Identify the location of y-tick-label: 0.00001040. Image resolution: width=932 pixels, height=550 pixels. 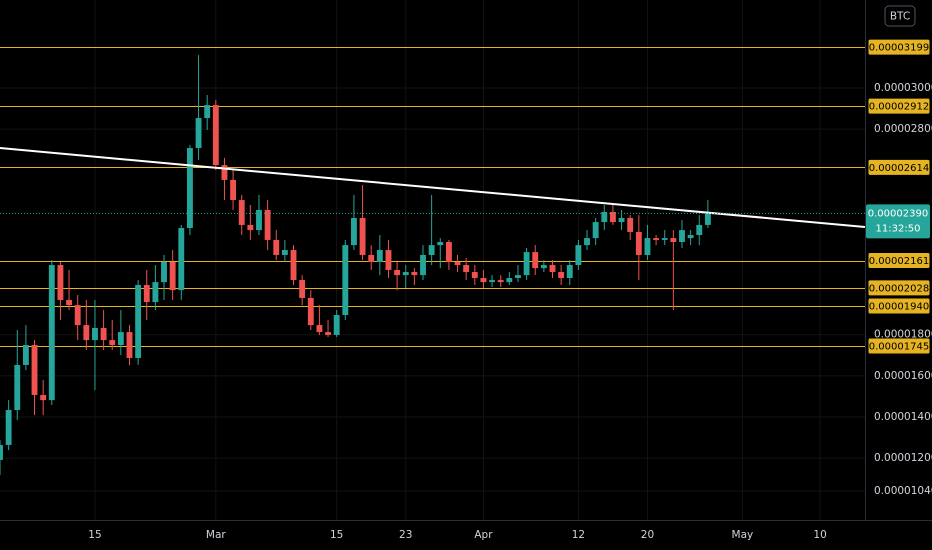
(903, 491).